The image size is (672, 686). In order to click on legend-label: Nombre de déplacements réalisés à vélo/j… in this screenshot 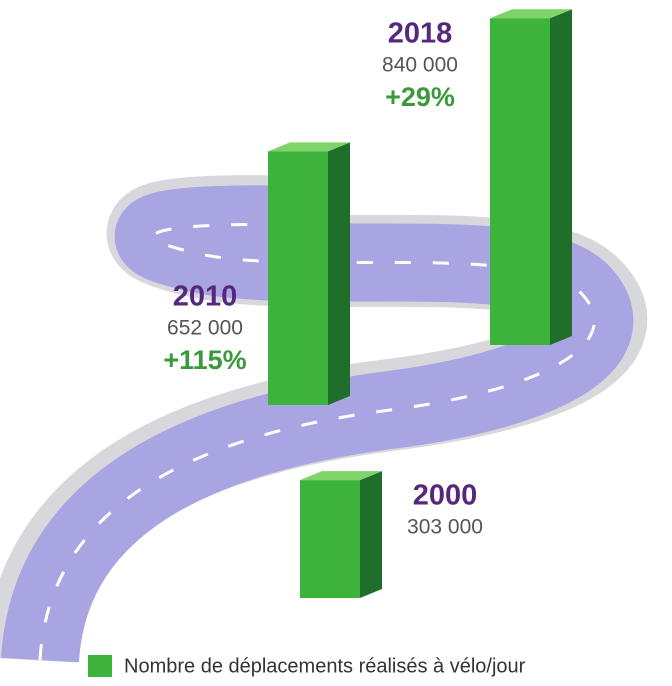, I will do `click(325, 666)`.